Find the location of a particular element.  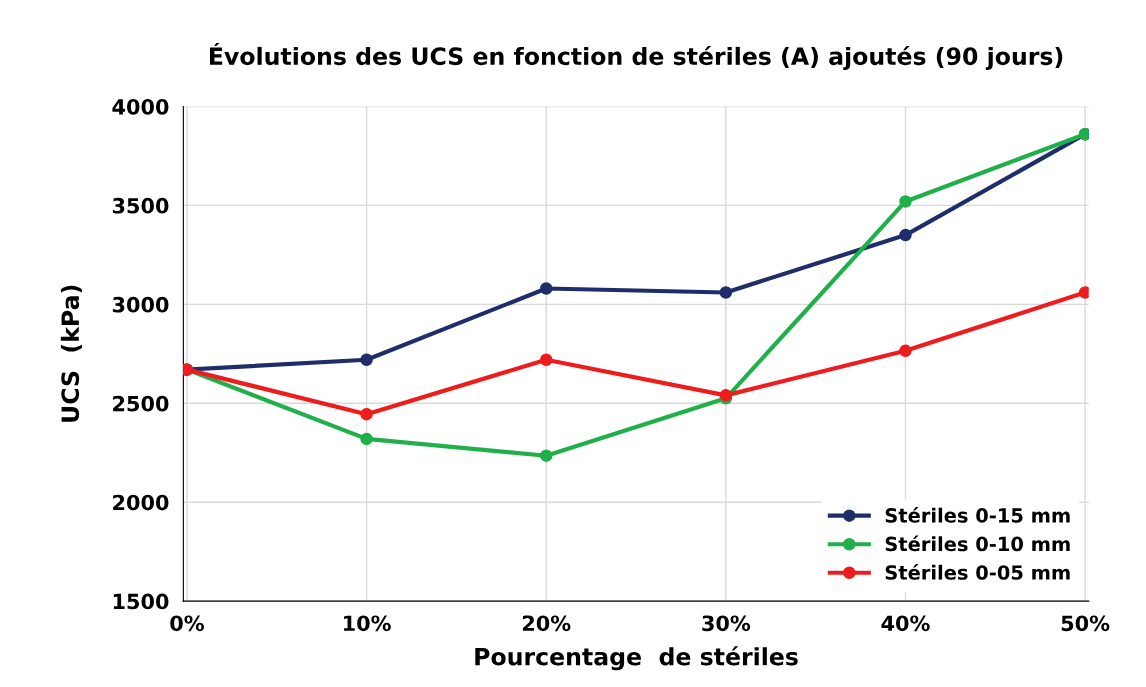

y-tick-label: 2500 is located at coordinates (141, 403).